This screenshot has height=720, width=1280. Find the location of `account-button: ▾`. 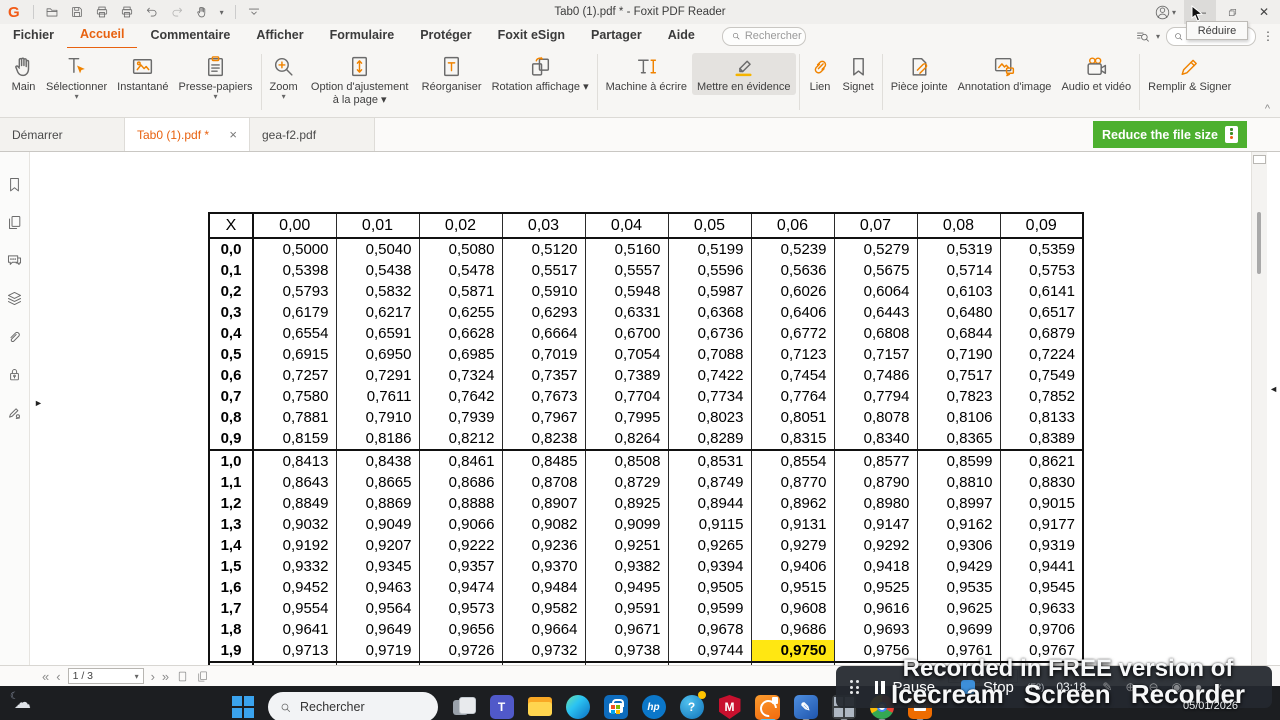

account-button: ▾ is located at coordinates (1165, 12).